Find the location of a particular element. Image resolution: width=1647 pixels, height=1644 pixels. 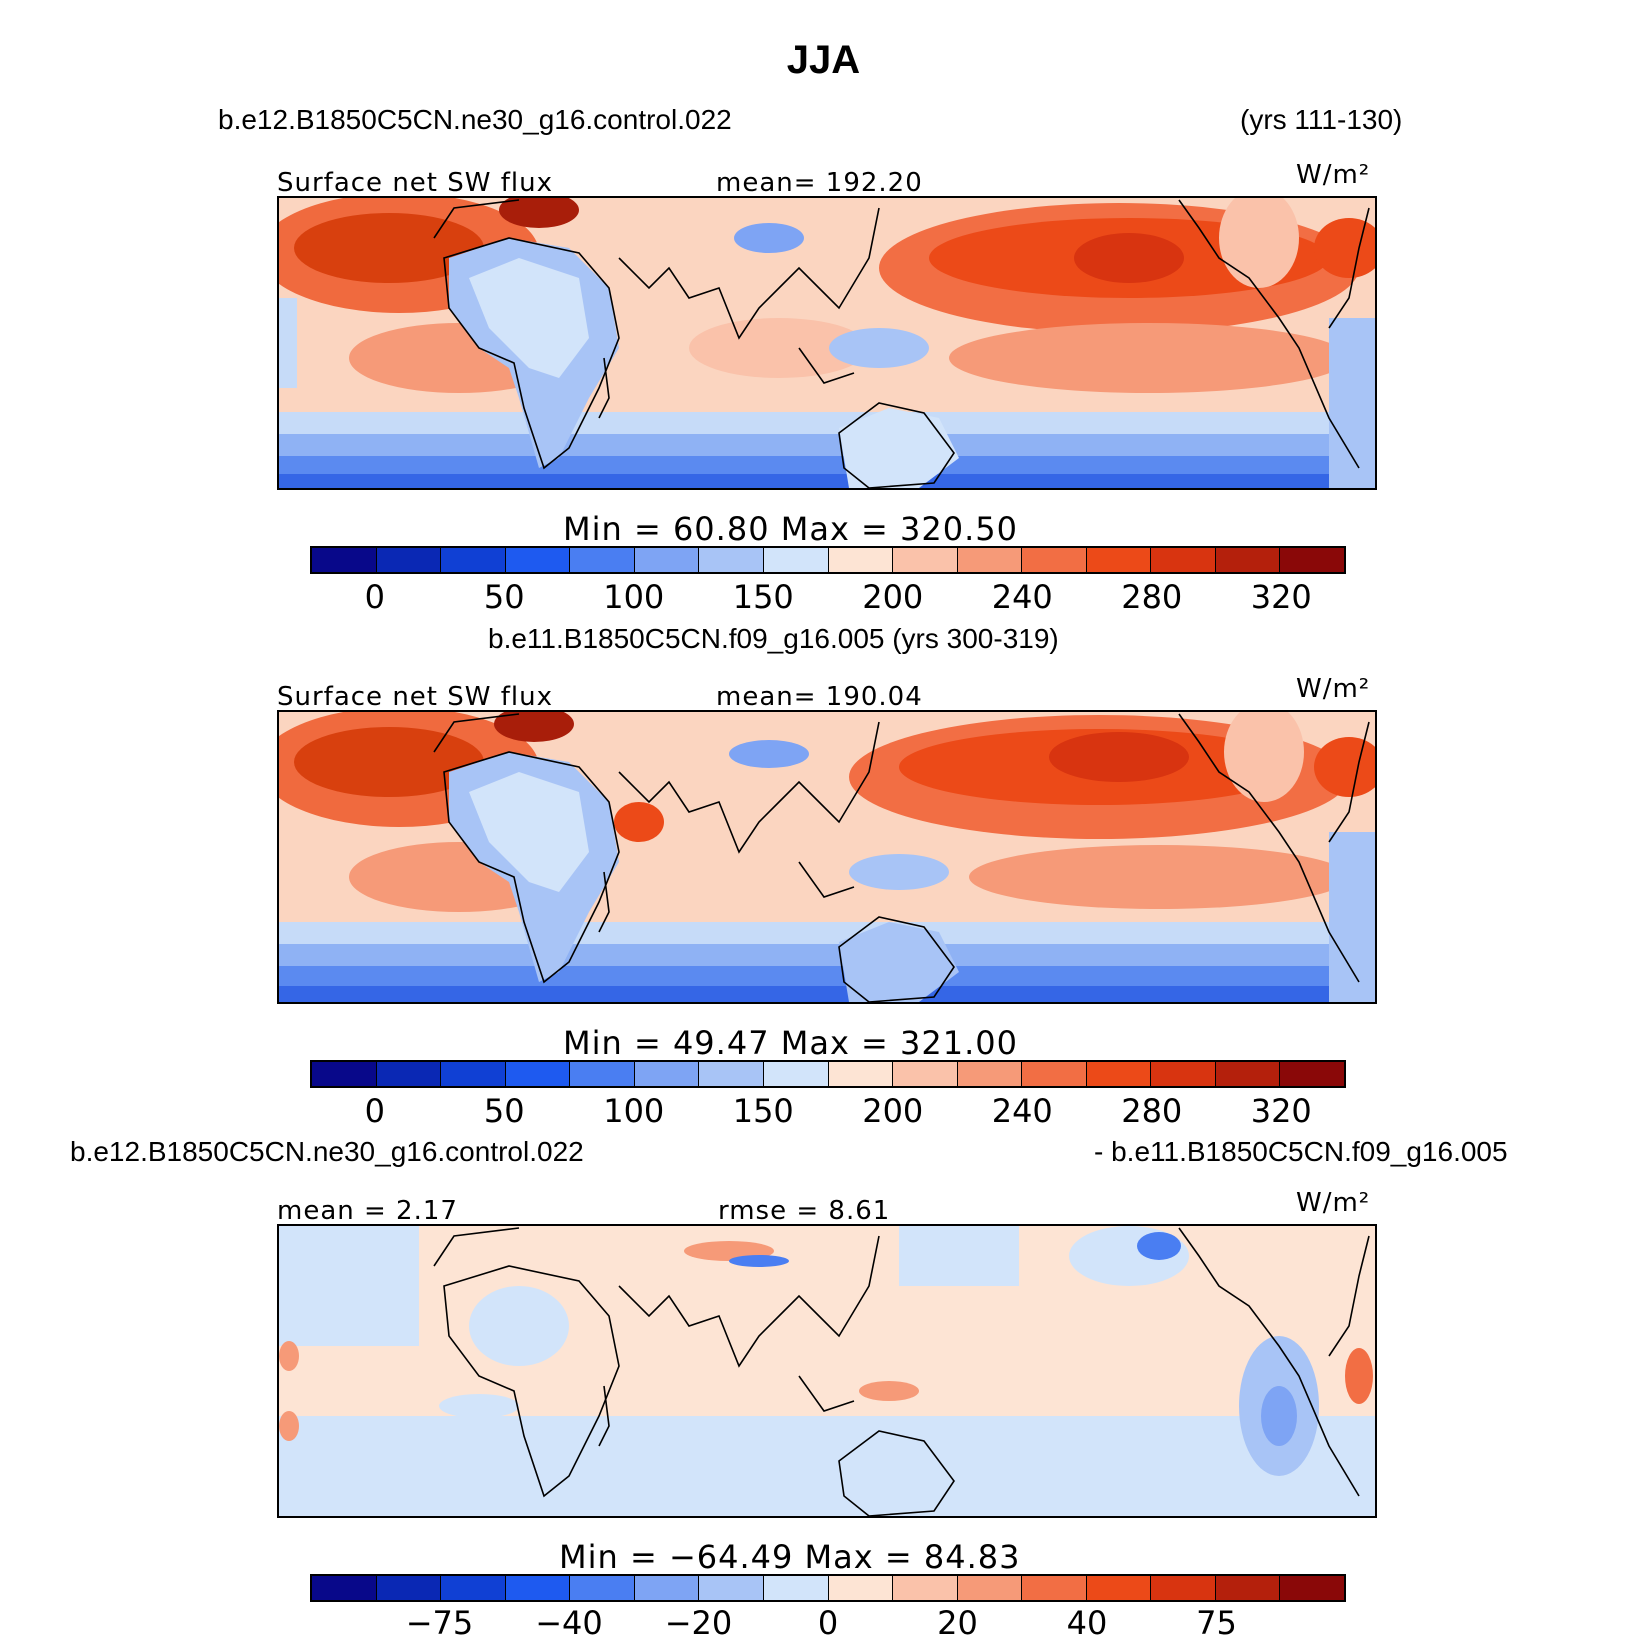

panel1-variable-label: Surface net SW flux is located at coordinates (415, 183).